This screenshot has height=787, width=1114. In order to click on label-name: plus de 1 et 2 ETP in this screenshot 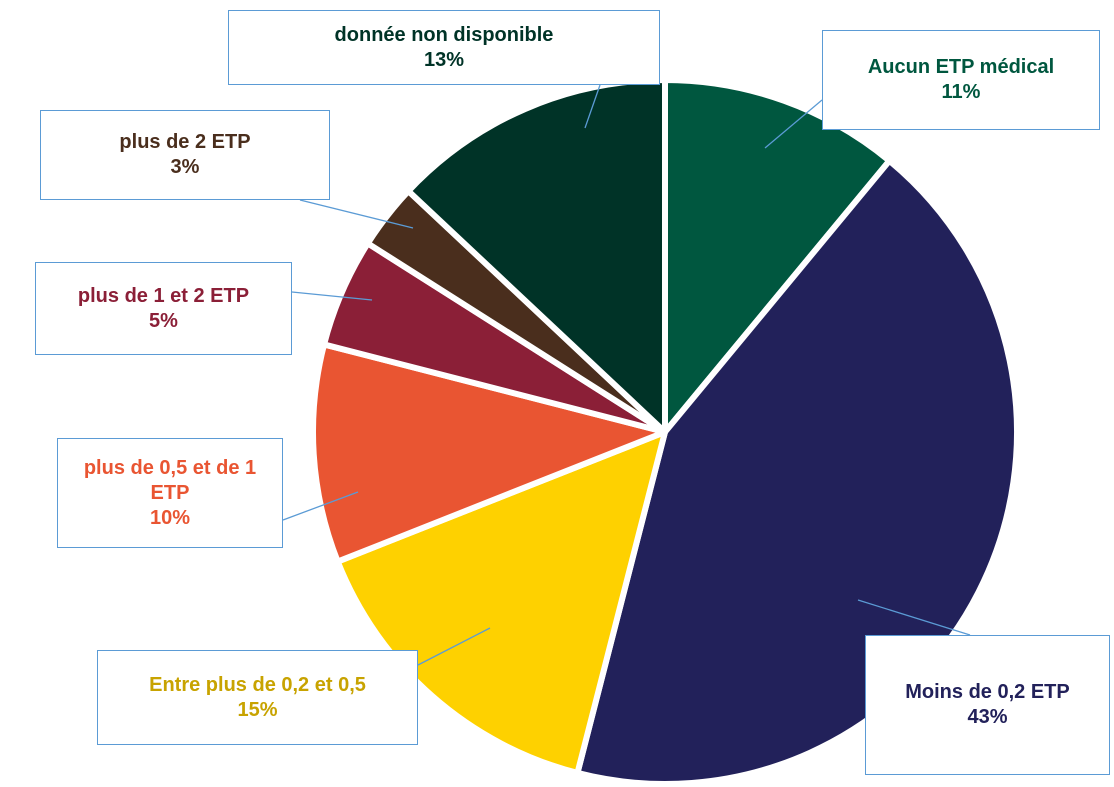, I will do `click(163, 295)`.